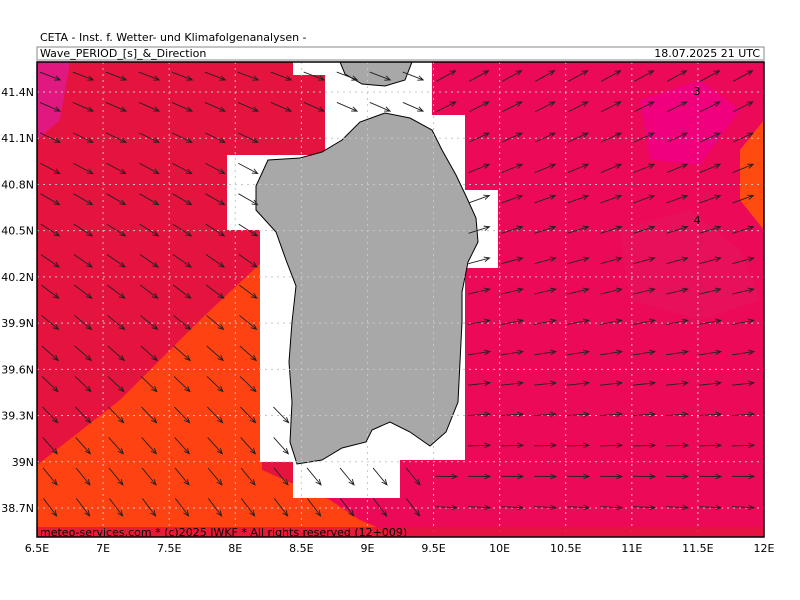 The image size is (800, 600). What do you see at coordinates (565, 548) in the screenshot?
I see `lon-label: 10.5E` at bounding box center [565, 548].